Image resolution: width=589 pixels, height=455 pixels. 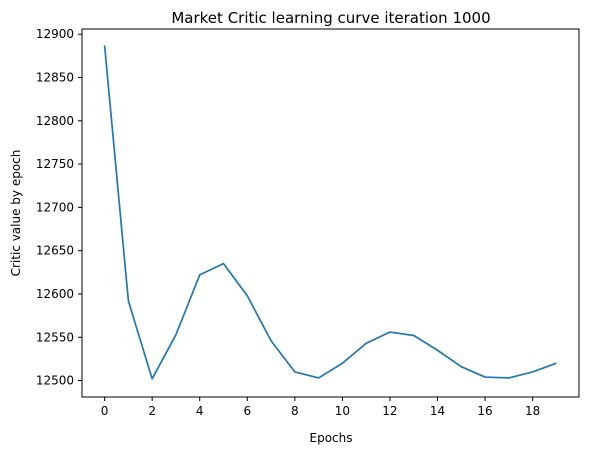 I want to click on x-tick-label: 0, so click(x=105, y=411).